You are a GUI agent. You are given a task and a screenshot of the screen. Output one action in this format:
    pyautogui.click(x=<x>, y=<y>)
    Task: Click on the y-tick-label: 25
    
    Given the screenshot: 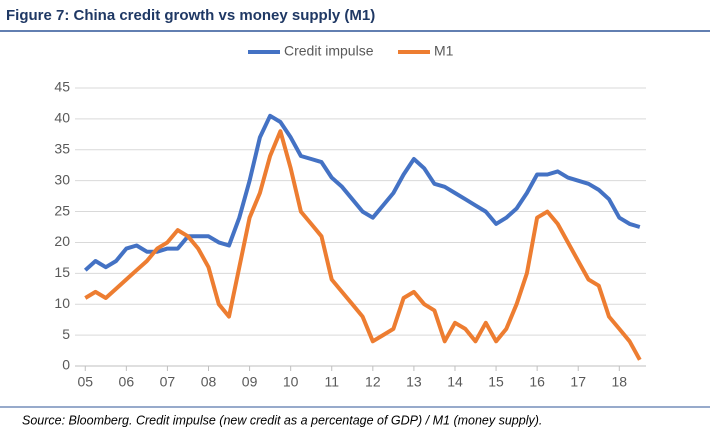 What is the action you would take?
    pyautogui.click(x=62, y=210)
    